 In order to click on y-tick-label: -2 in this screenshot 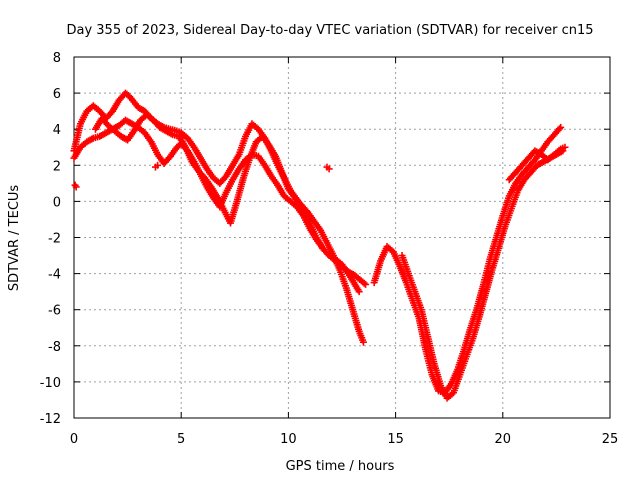, I will do `click(54, 239)`.